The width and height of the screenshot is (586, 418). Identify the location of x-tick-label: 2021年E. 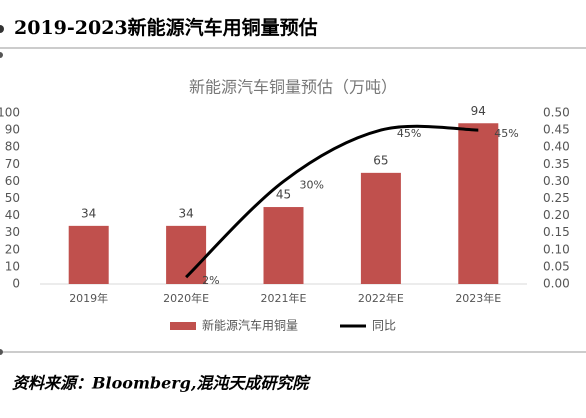
(284, 298).